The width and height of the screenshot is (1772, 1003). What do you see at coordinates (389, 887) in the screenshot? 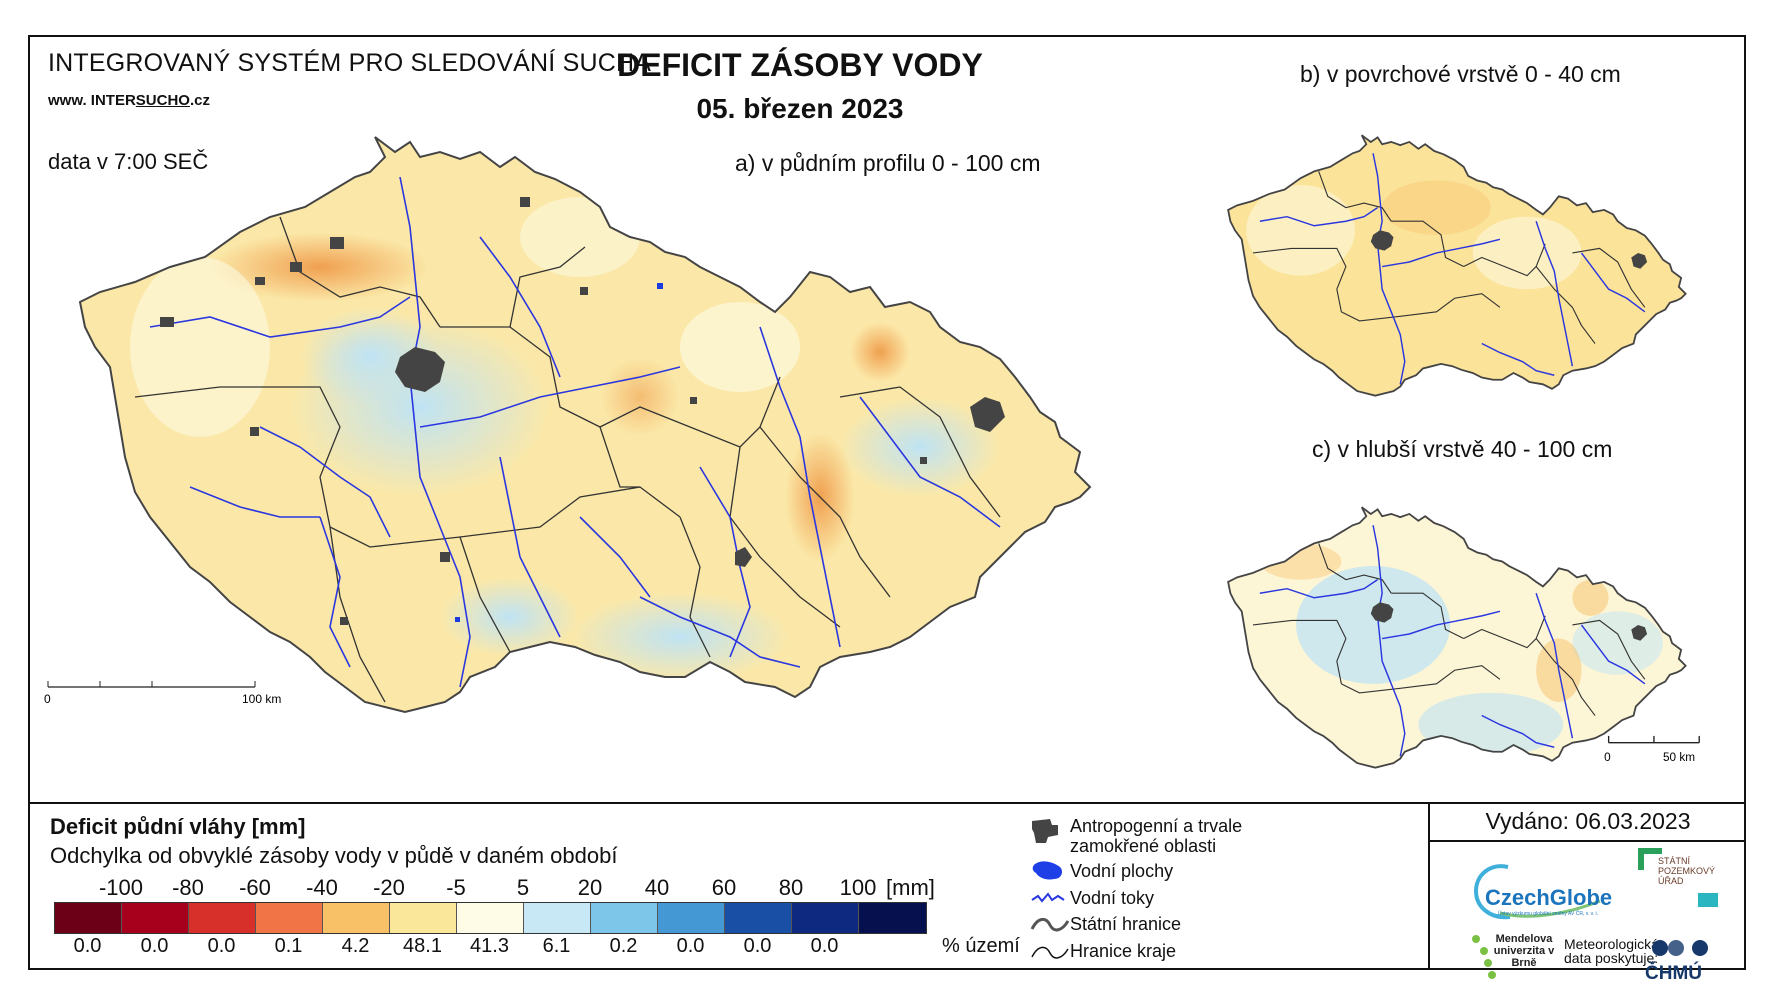
I see `legend-tick: -20` at bounding box center [389, 887].